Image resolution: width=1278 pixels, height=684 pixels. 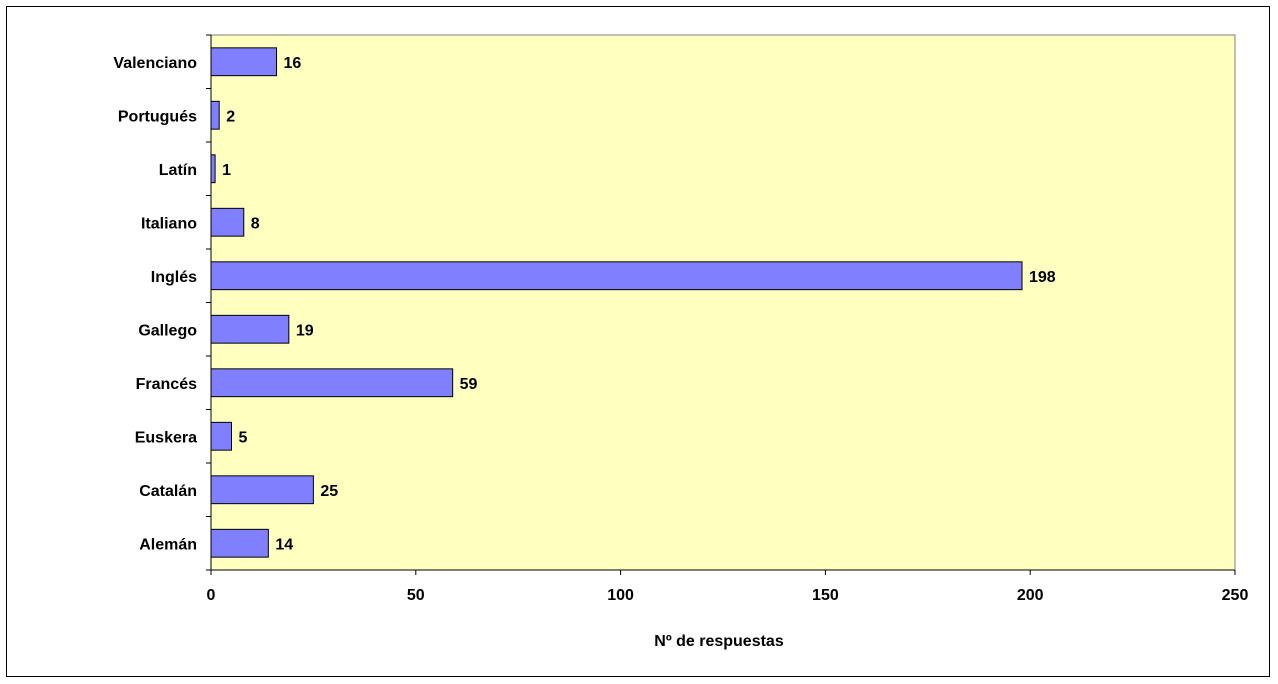 I want to click on category-label: Portugués, so click(x=157, y=116).